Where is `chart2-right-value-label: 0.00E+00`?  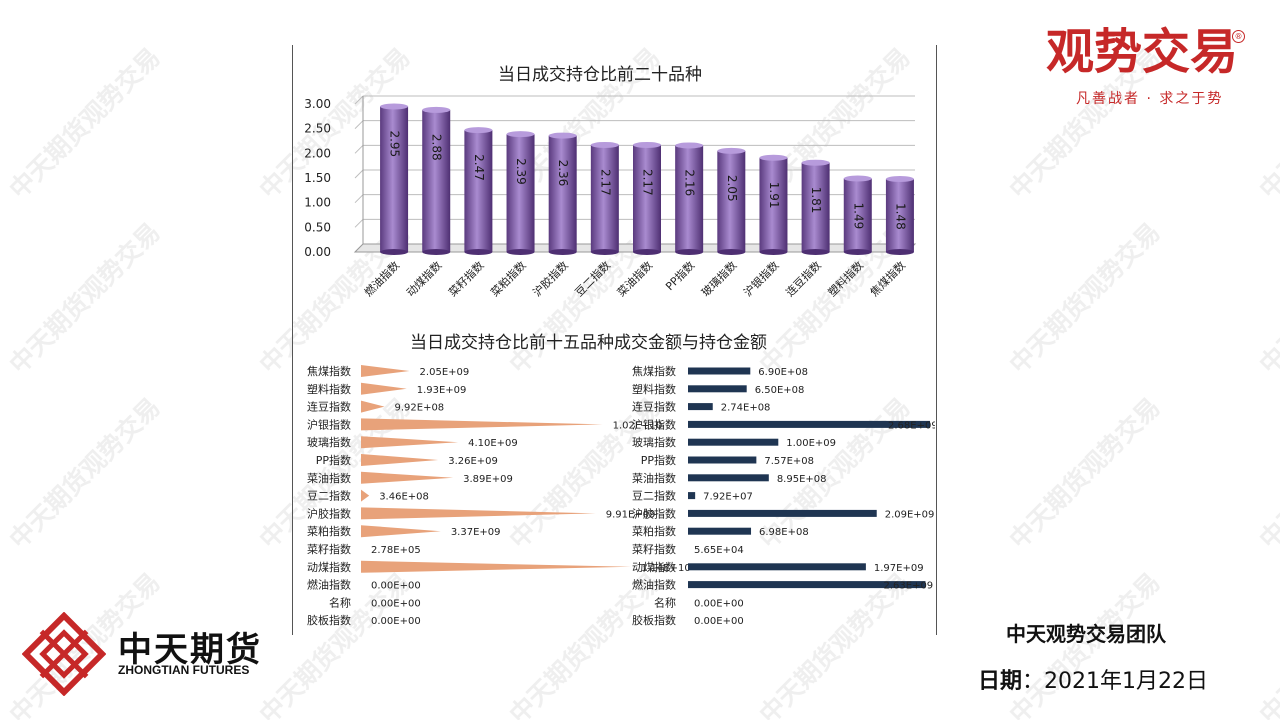 chart2-right-value-label: 0.00E+00 is located at coordinates (719, 603).